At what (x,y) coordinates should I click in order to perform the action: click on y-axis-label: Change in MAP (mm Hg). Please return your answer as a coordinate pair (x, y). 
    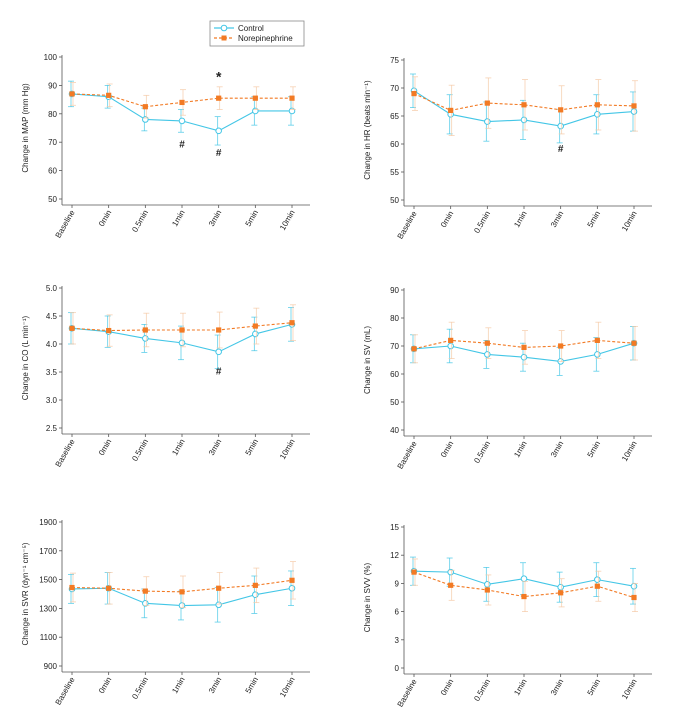
    Looking at the image, I should click on (25, 128).